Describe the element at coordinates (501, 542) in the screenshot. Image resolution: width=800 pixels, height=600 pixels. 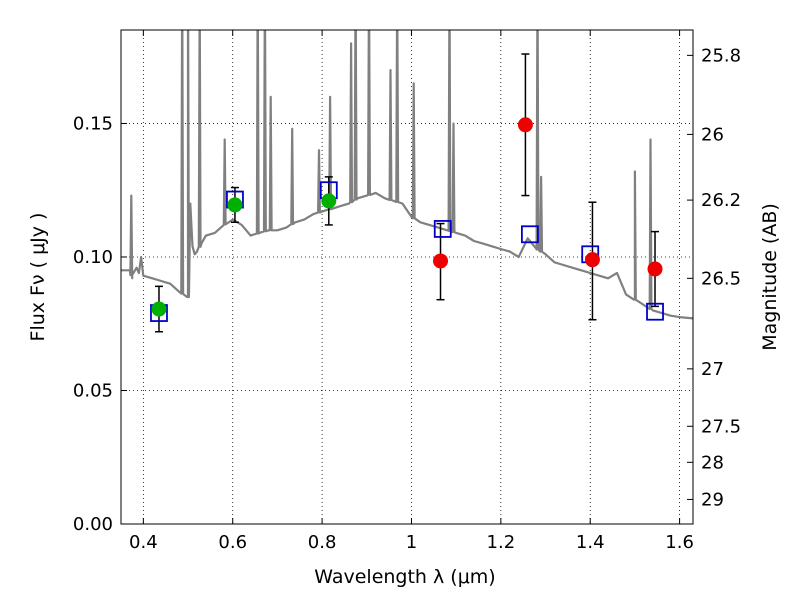
I see `x-tick-label: 1.2` at that location.